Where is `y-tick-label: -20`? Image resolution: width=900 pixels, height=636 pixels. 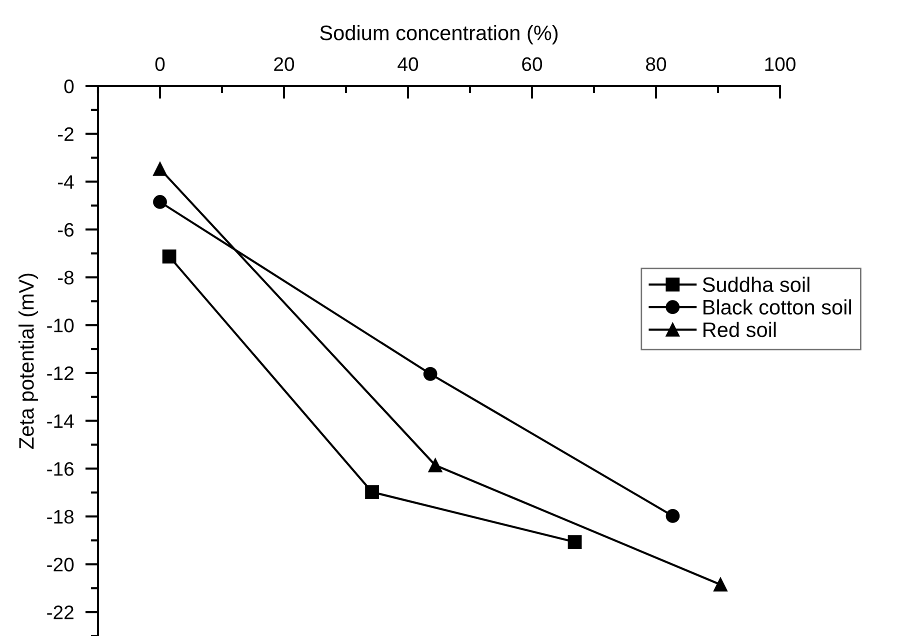 y-tick-label: -20 is located at coordinates (60, 565).